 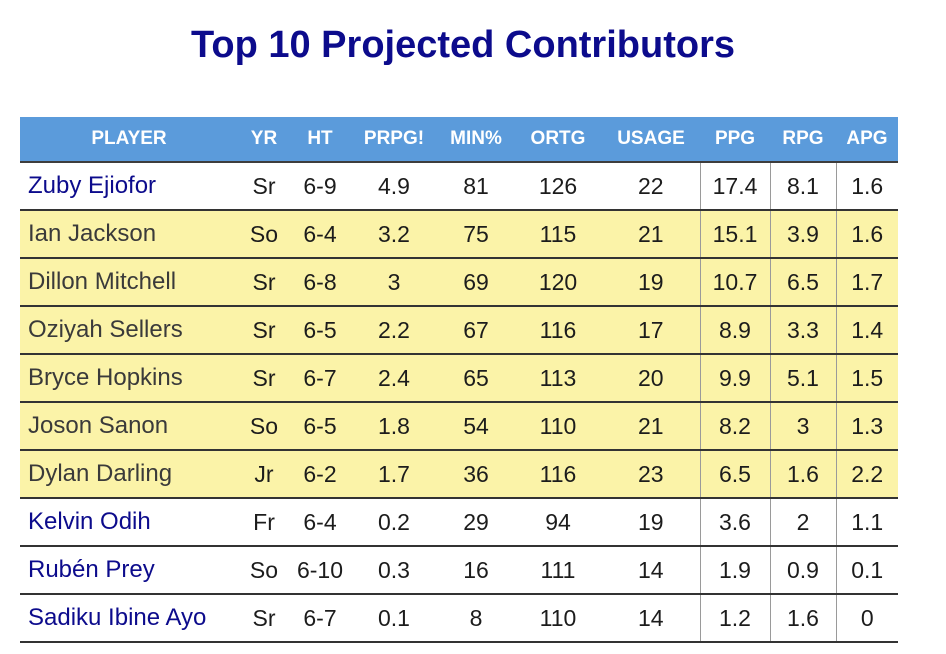 What do you see at coordinates (394, 140) in the screenshot?
I see `header-prpg: PRPG!` at bounding box center [394, 140].